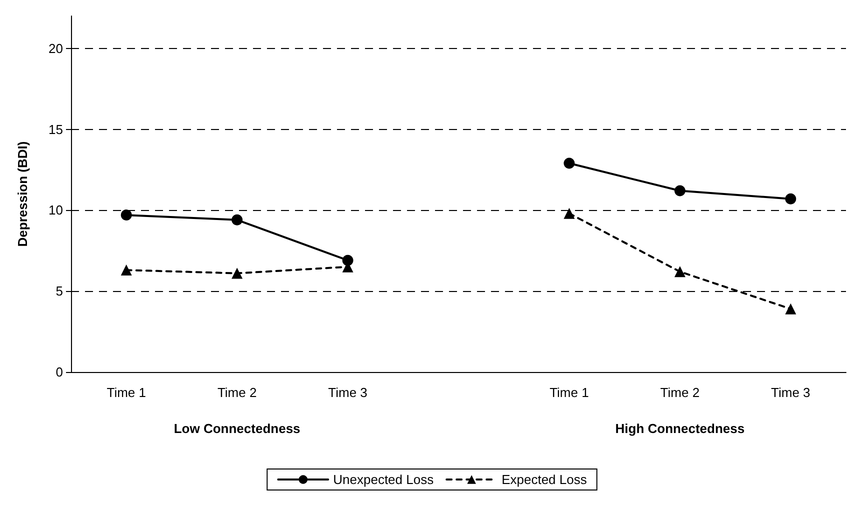 Image resolution: width=864 pixels, height=506 pixels. I want to click on y-tick-label: 10, so click(55, 210).